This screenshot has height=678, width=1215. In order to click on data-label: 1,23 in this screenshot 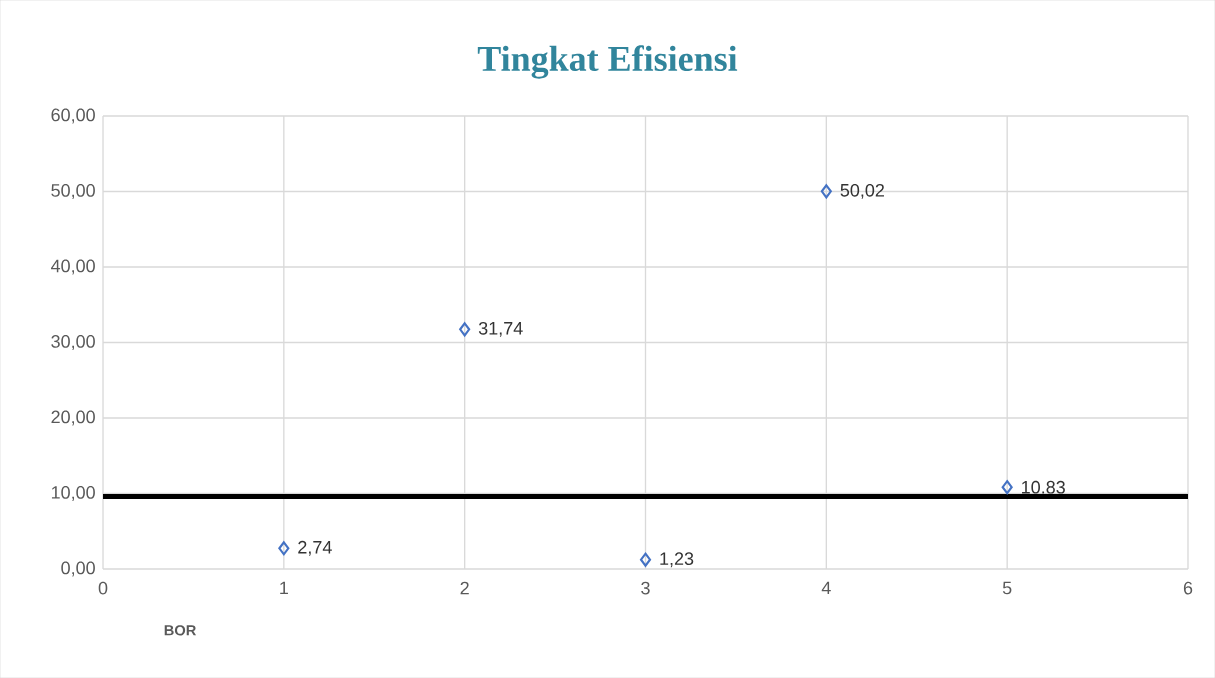, I will do `click(677, 560)`.